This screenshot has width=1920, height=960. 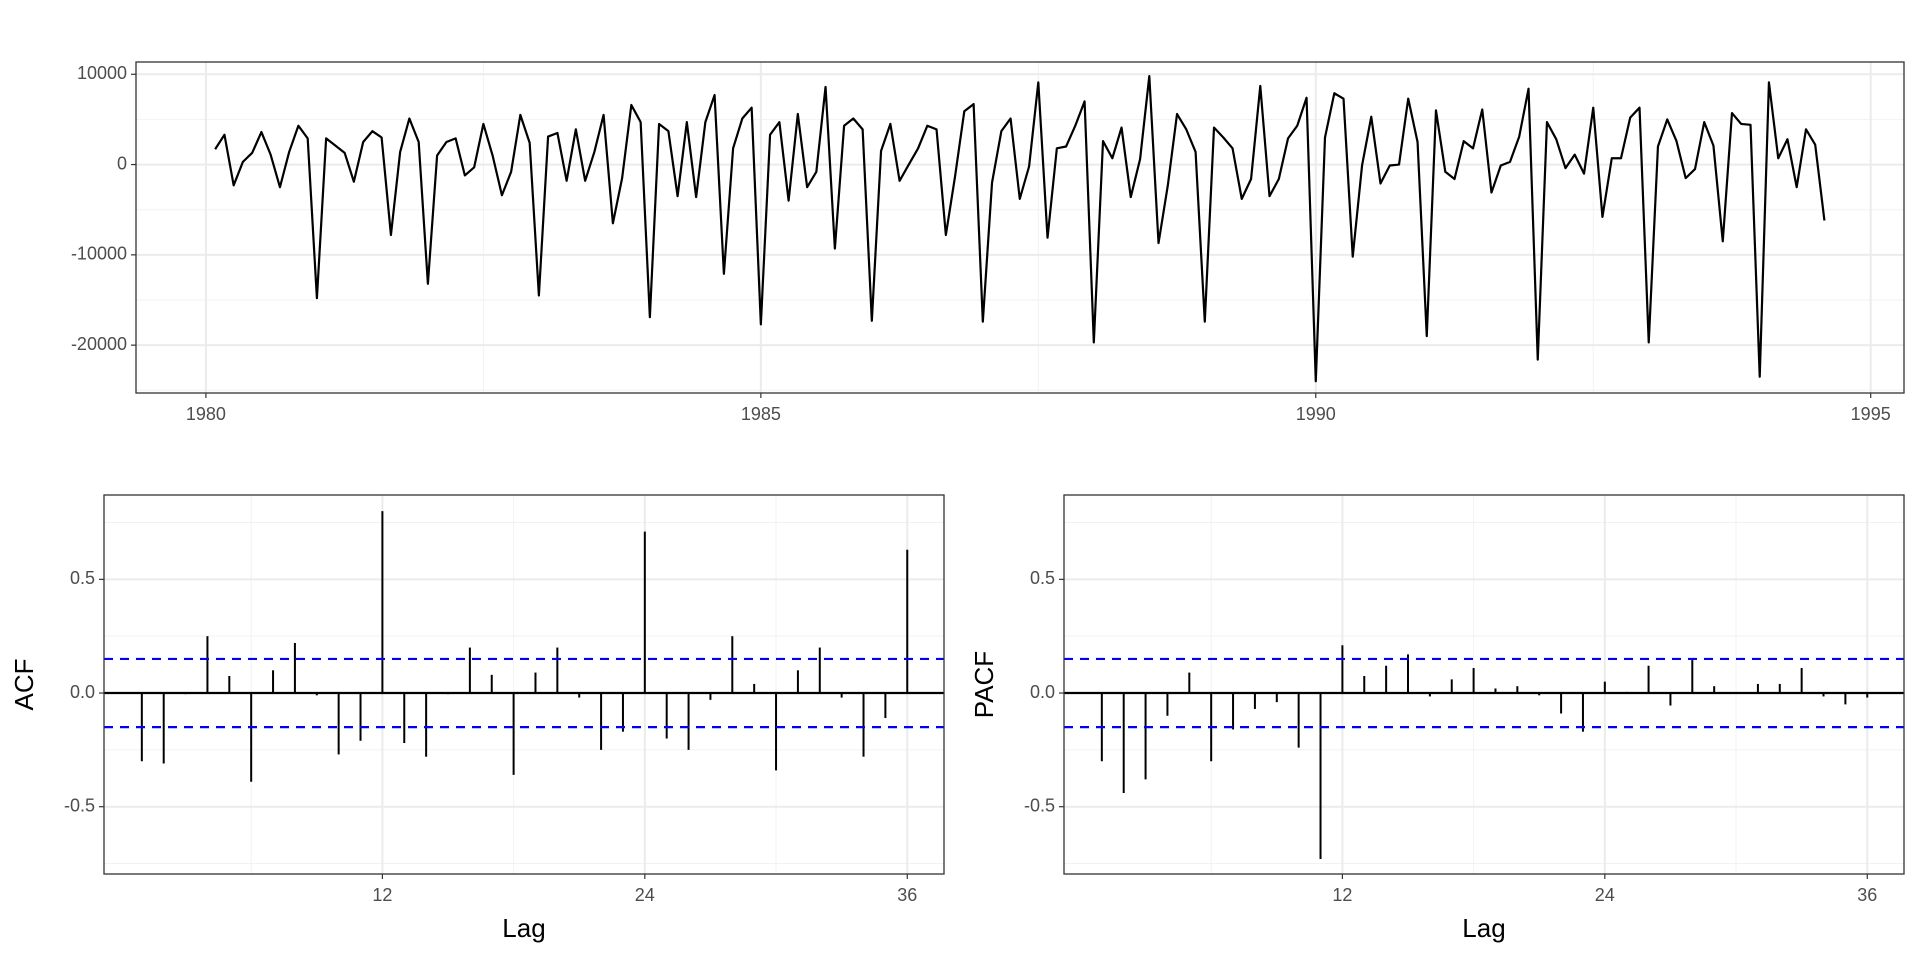 What do you see at coordinates (99, 254) in the screenshot?
I see `y-tick-label: -10000` at bounding box center [99, 254].